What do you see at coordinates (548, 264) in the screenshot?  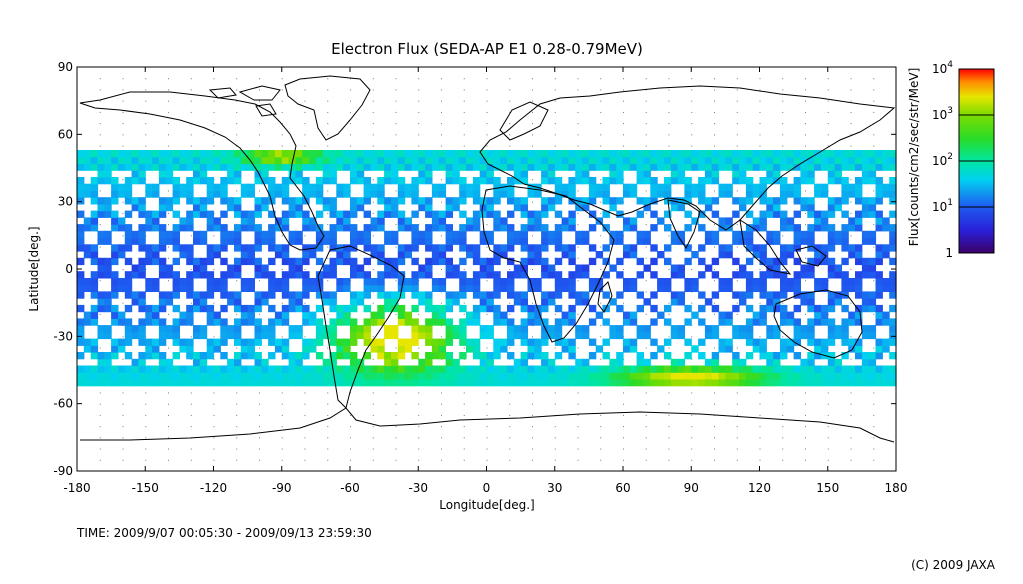 I see `coast-africa` at bounding box center [548, 264].